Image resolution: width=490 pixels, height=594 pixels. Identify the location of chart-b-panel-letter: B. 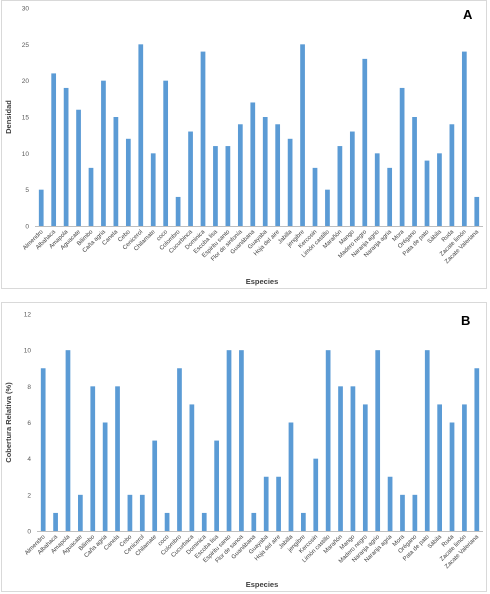
(466, 320).